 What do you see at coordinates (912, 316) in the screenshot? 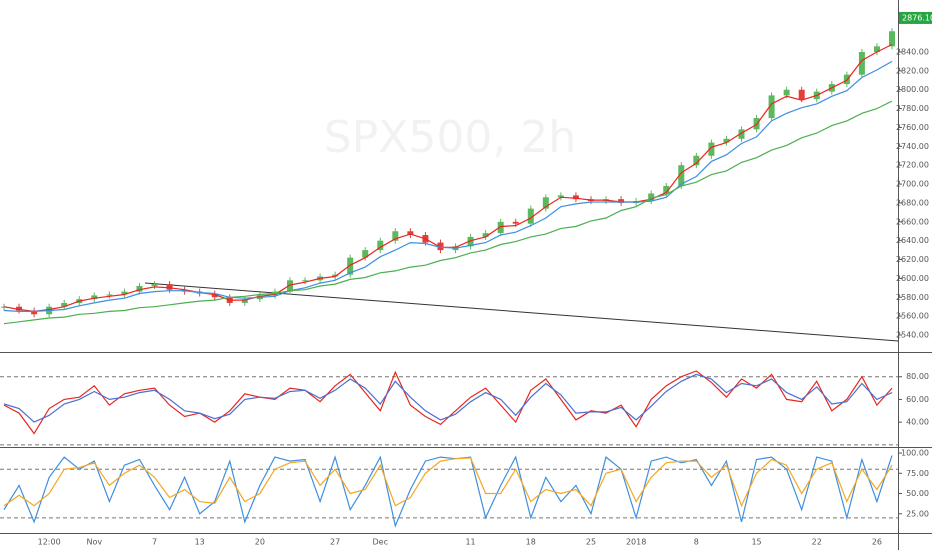
I see `y-tick-label: 2560.00` at bounding box center [912, 316].